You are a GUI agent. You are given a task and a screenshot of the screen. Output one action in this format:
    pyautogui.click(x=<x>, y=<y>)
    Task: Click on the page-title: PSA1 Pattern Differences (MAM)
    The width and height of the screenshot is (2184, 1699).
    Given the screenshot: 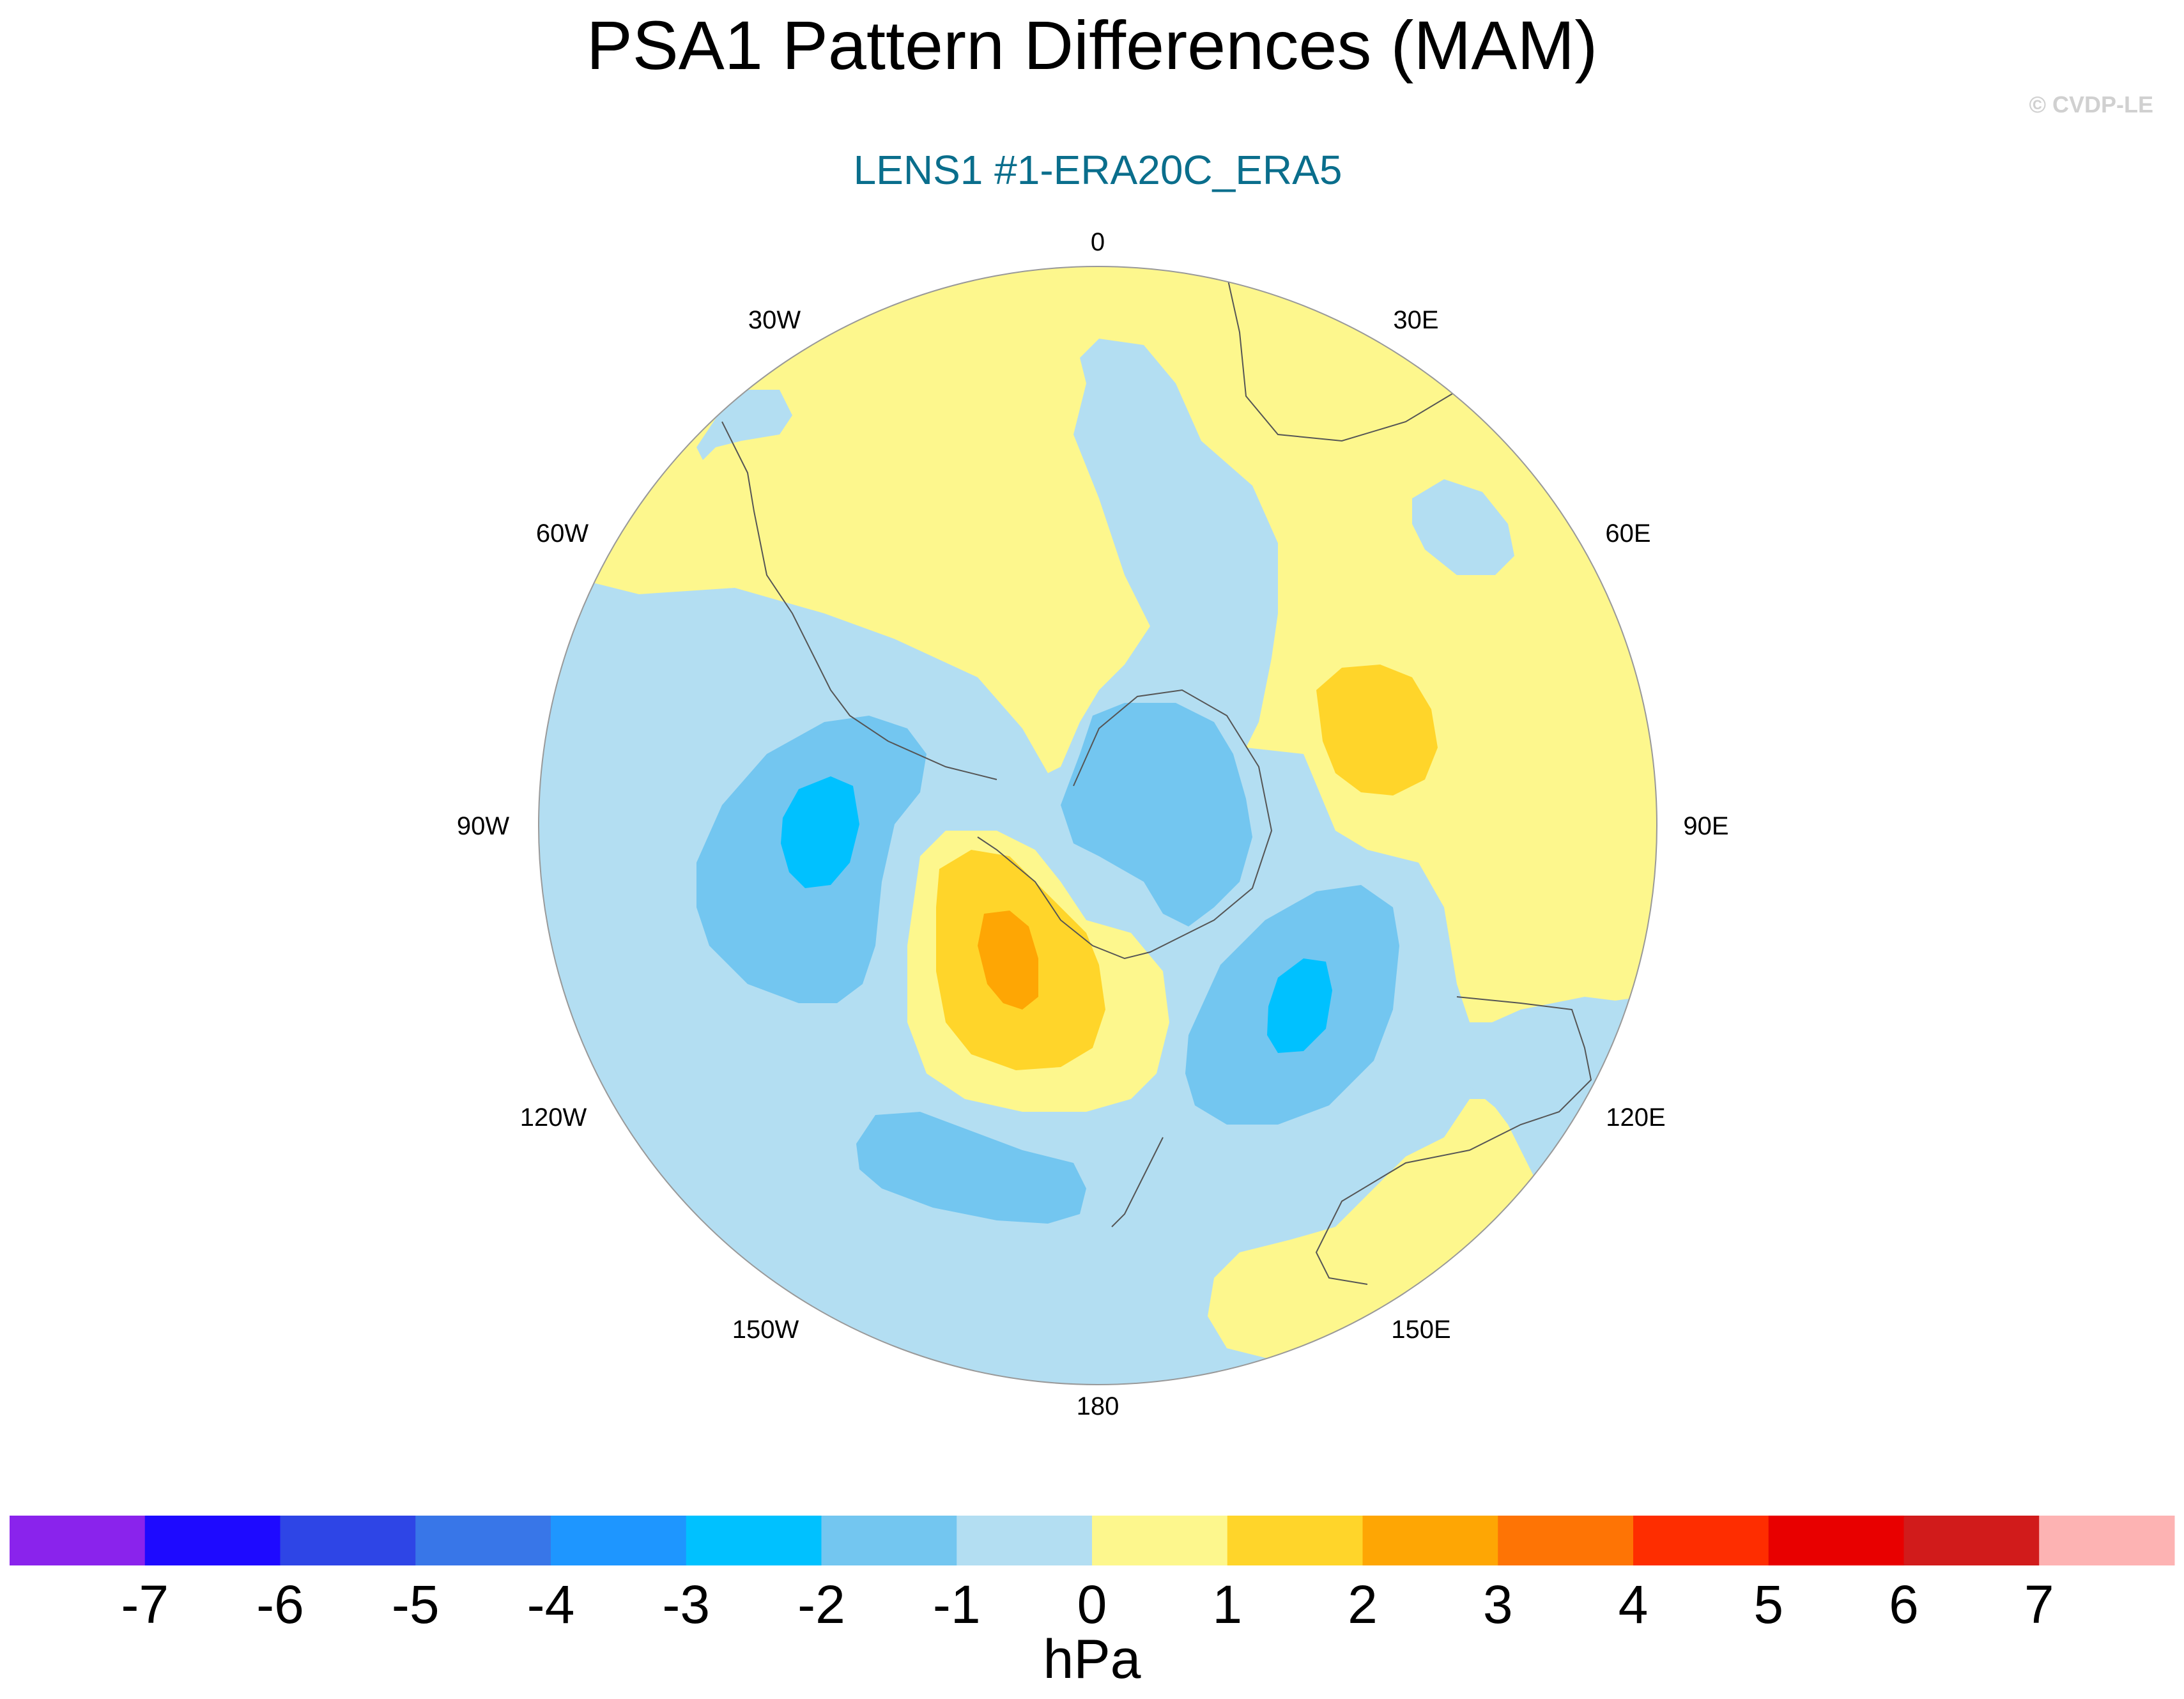 What is the action you would take?
    pyautogui.click(x=1092, y=45)
    